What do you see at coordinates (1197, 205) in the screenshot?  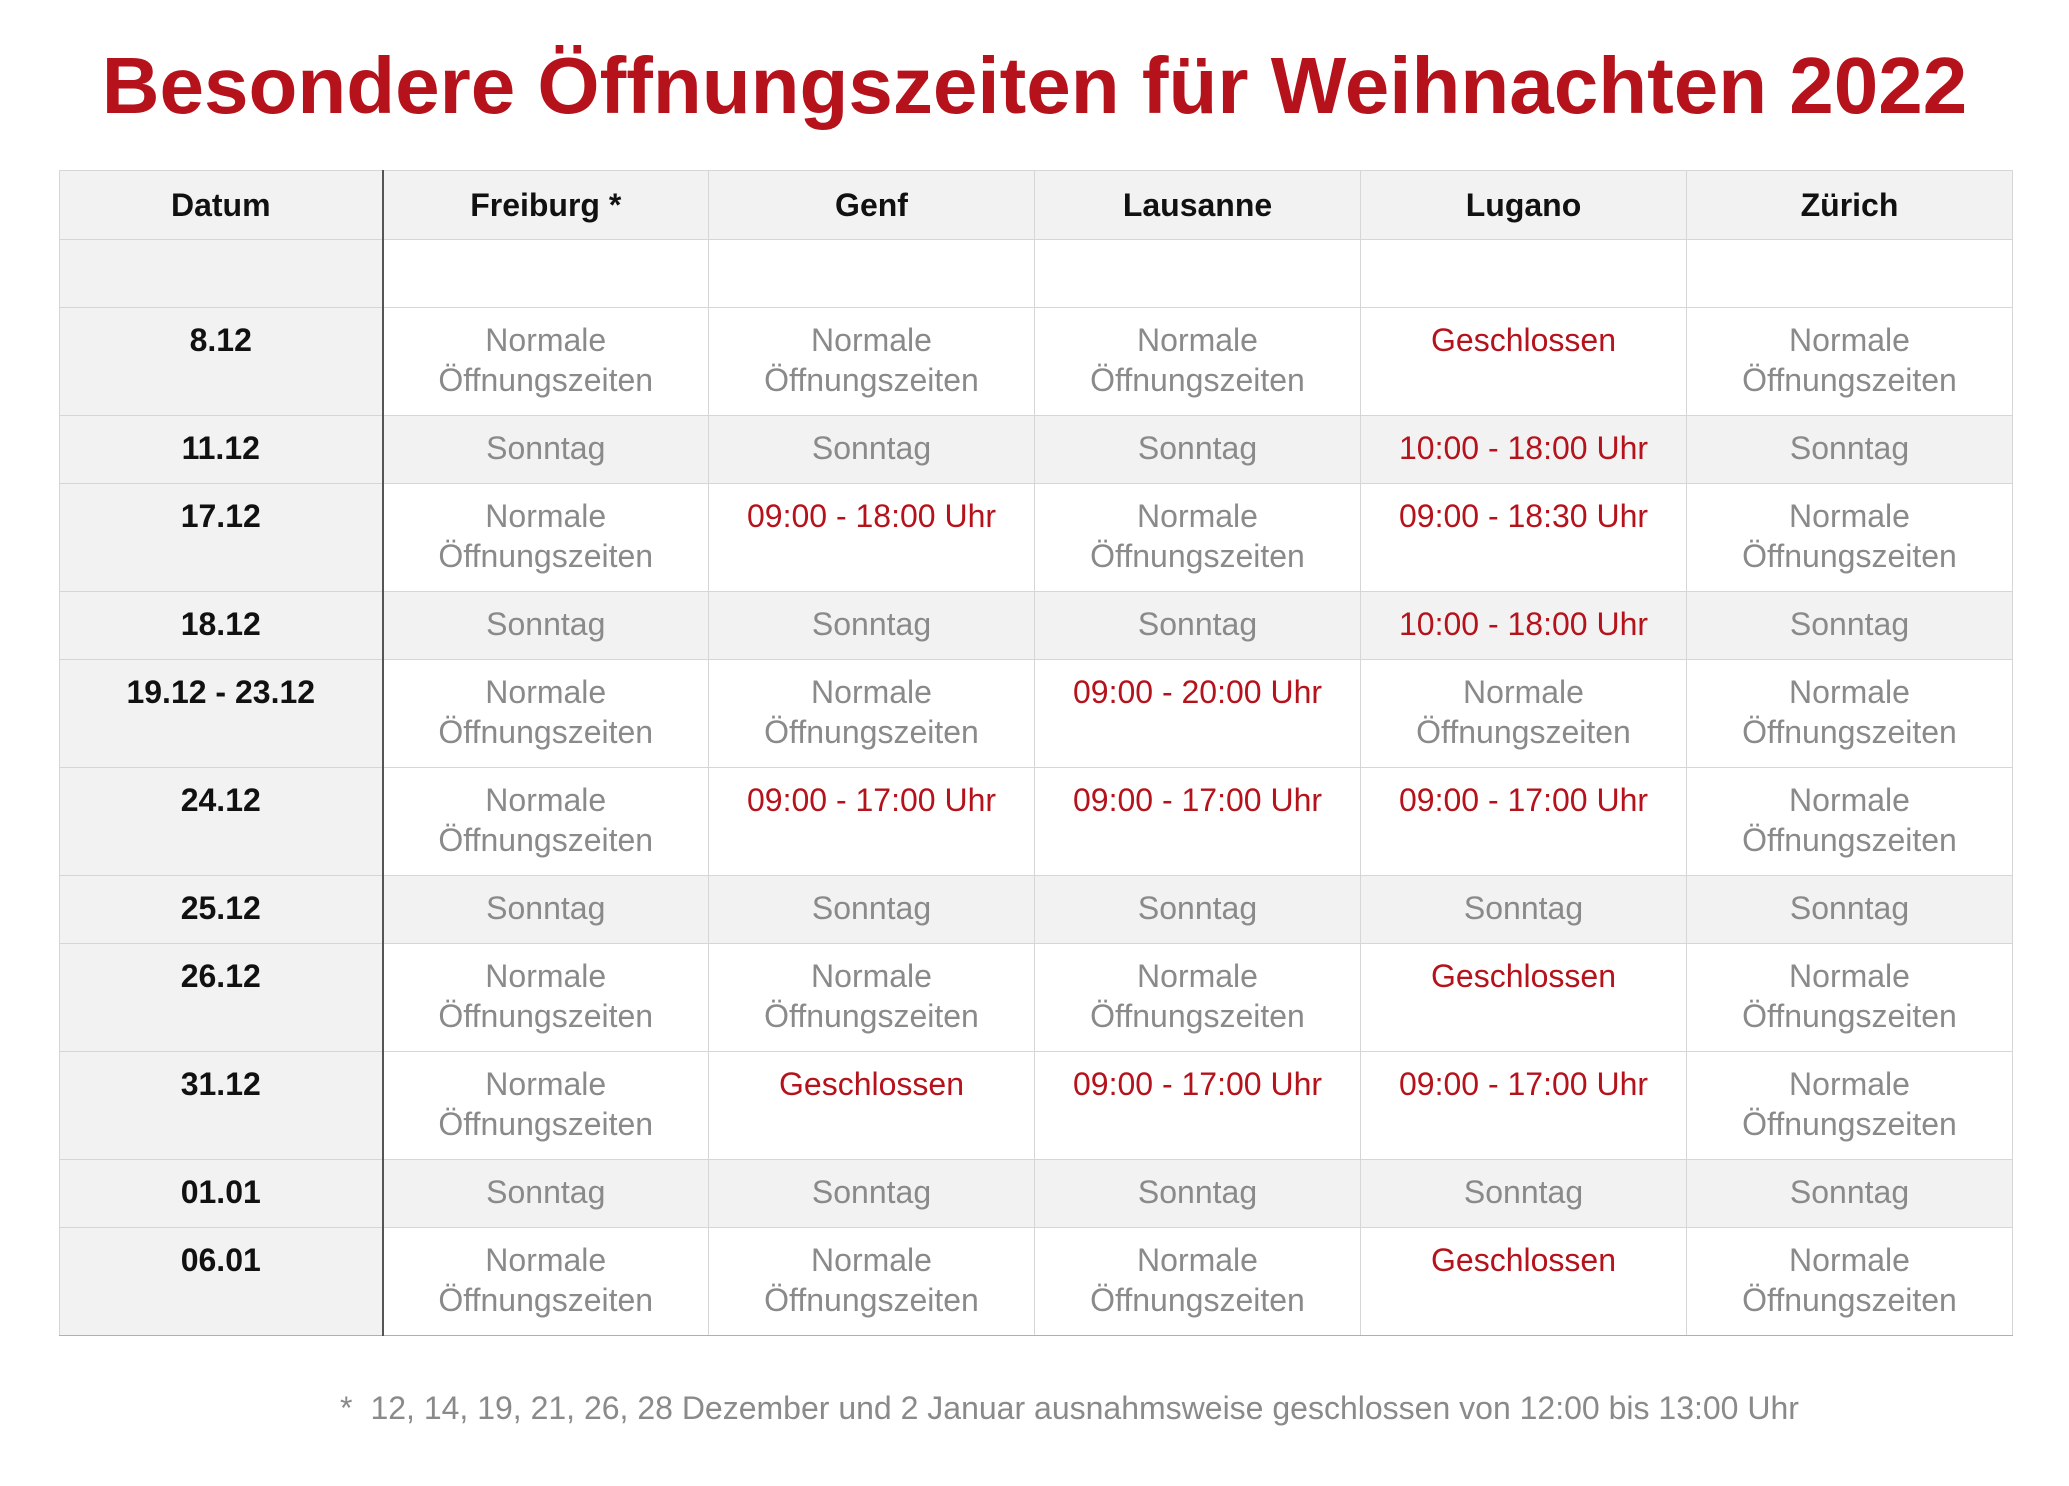 I see `column-header-lausanne: Lausanne` at bounding box center [1197, 205].